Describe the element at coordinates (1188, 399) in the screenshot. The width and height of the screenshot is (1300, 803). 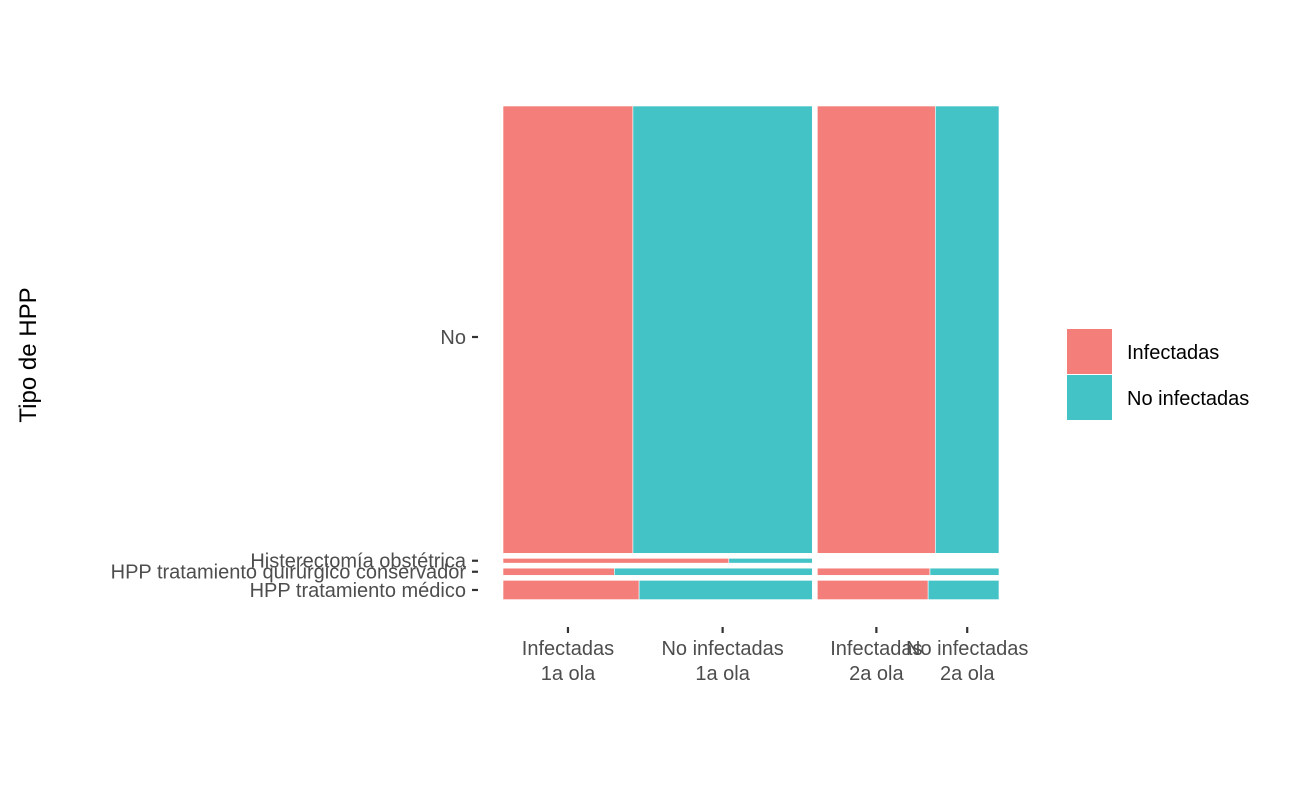
I see `legend-label-no-infectadas: No infectadas` at that location.